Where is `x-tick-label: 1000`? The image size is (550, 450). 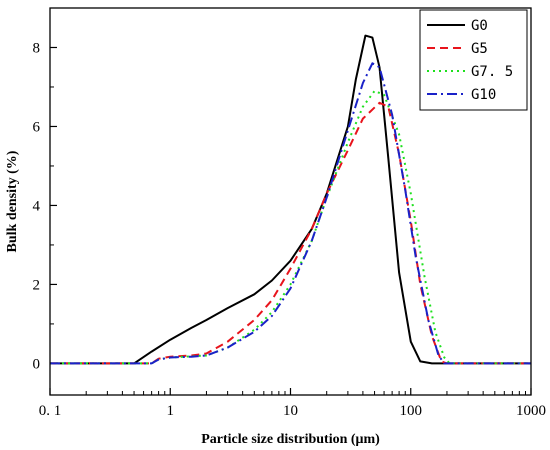
x-tick-label: 1000 is located at coordinates (531, 411).